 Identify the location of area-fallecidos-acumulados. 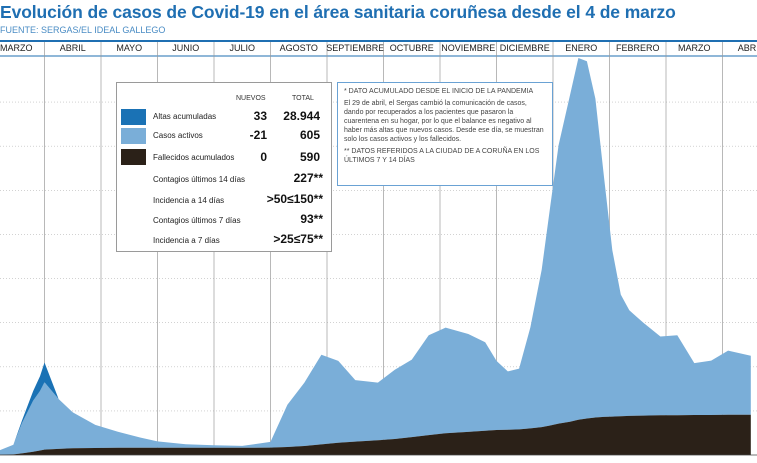
(375, 434).